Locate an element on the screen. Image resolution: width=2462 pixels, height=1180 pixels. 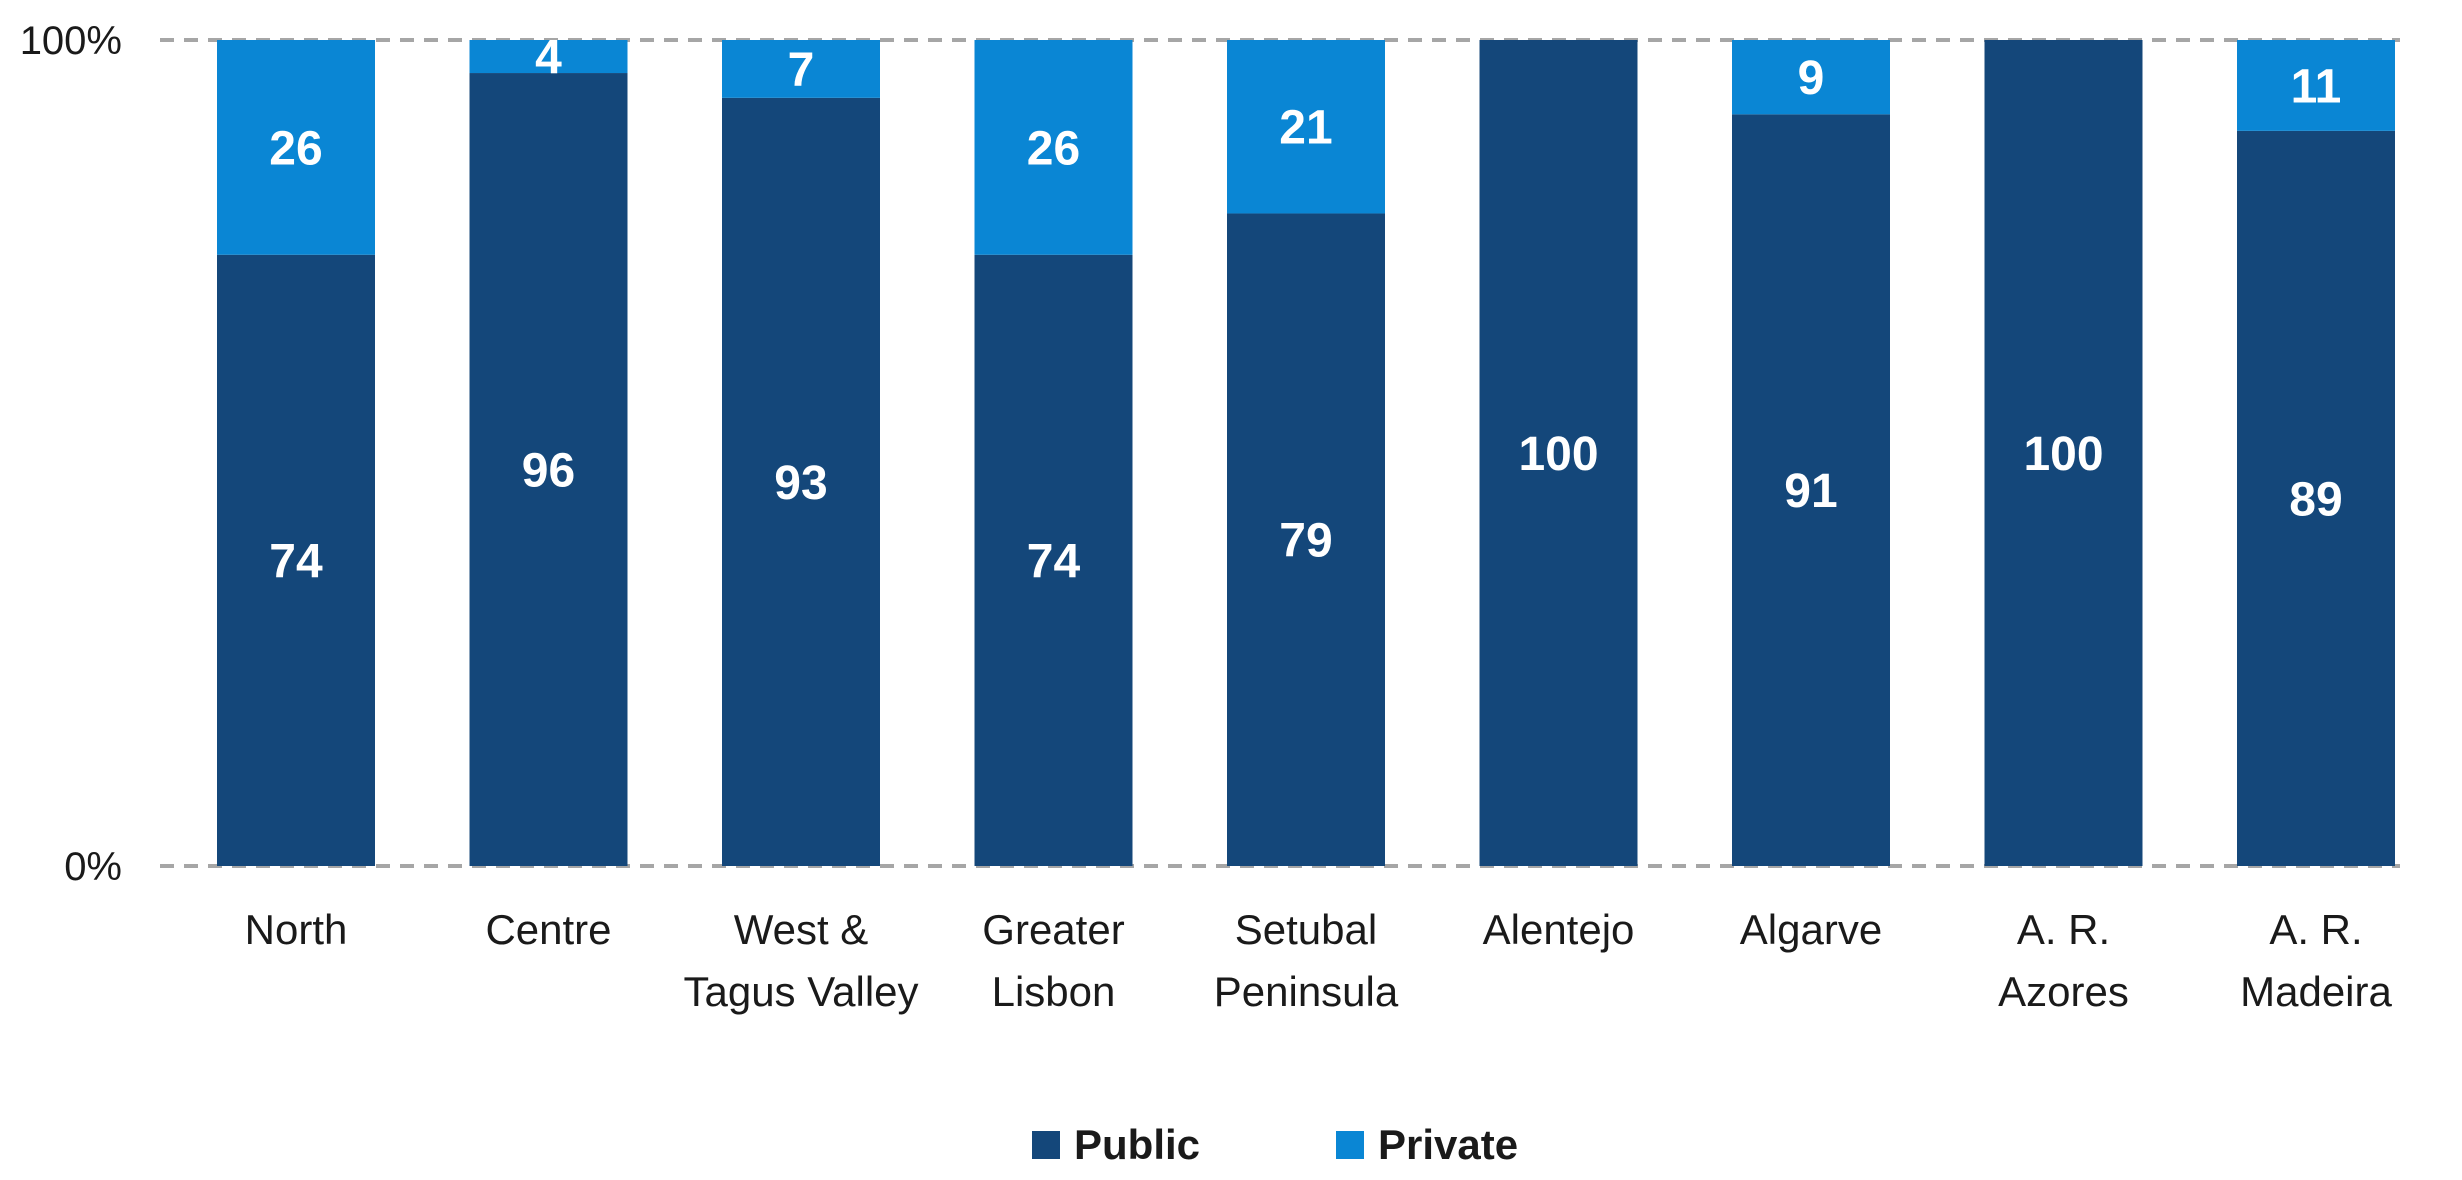
data-label: 7 is located at coordinates (801, 70).